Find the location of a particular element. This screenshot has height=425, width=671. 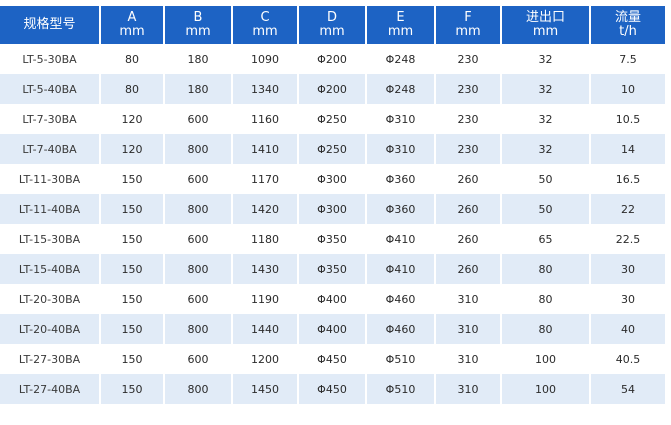

cell-model: LT-15-40BA is located at coordinates (50, 269).